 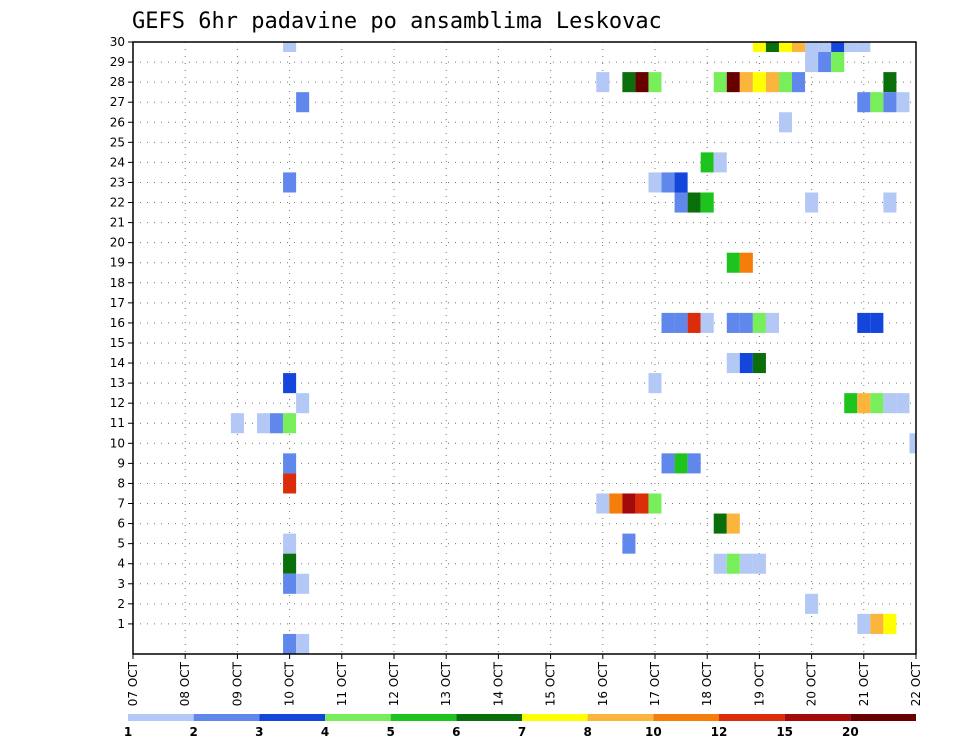 What do you see at coordinates (117, 182) in the screenshot?
I see `y-tick-label: 23` at bounding box center [117, 182].